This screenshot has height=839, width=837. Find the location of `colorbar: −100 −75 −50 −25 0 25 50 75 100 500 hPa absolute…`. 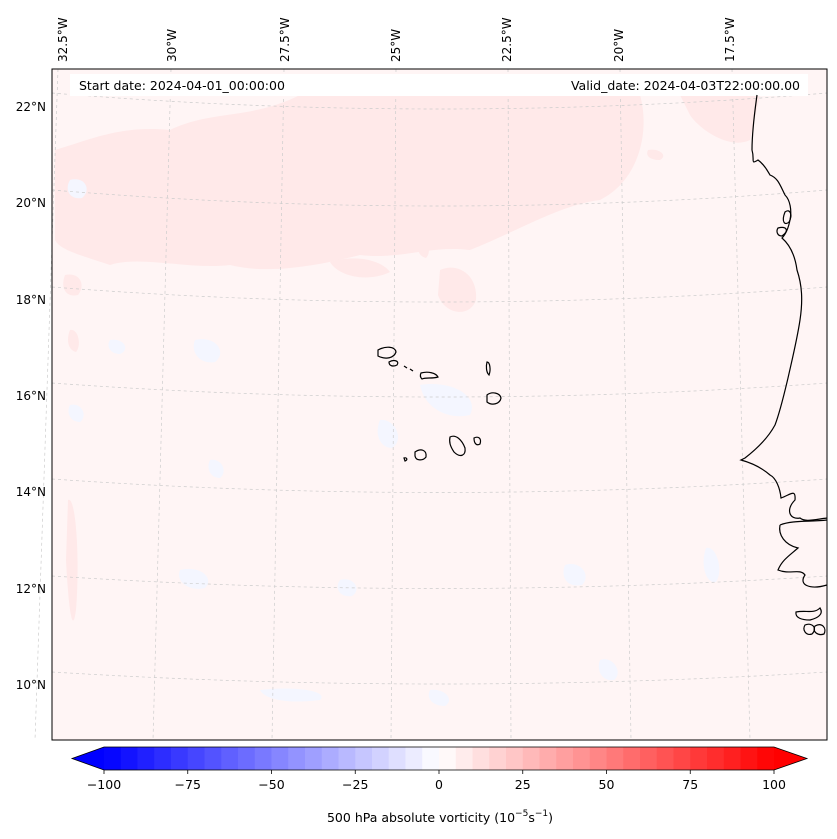

colorbar: −100 −75 −50 −25 0 25 50 75 100 500 hPa absolute… is located at coordinates (439, 785).